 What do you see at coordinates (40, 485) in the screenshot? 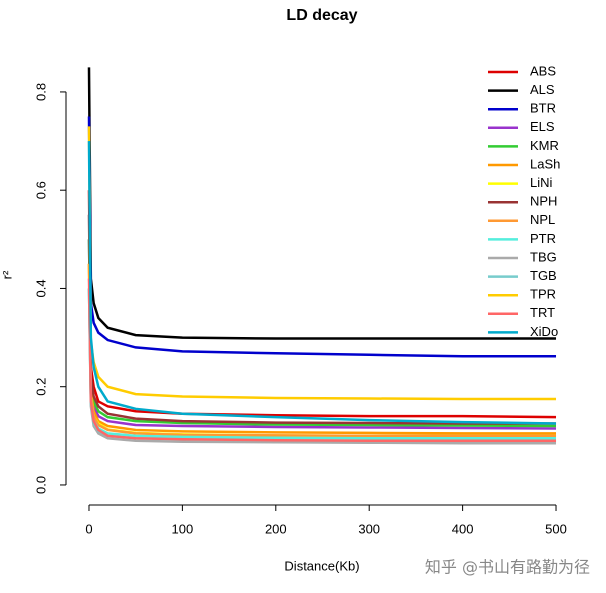
I see `y-tick-label: 0.0` at bounding box center [40, 485].